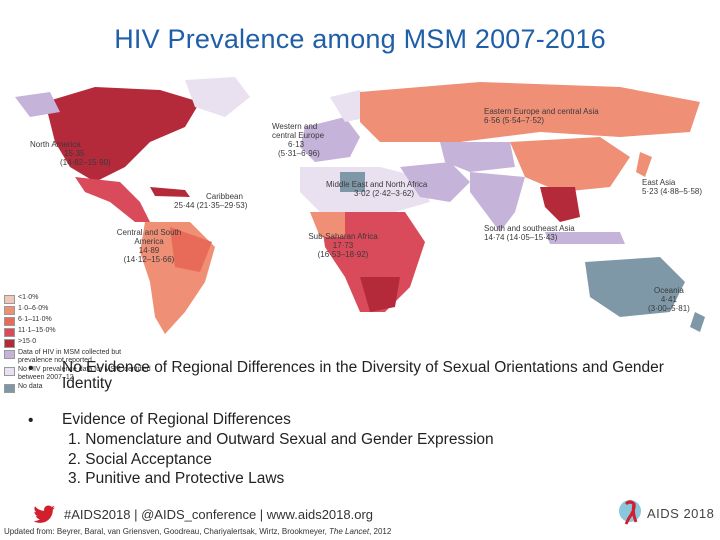  I want to click on legend-row: 11·1–15·0%, so click(79, 332).